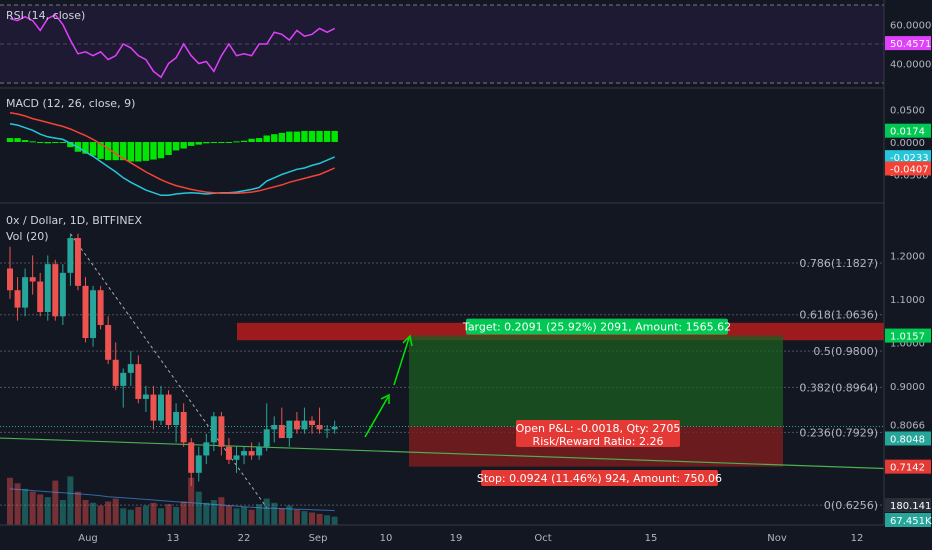 This screenshot has height=550, width=932. Describe the element at coordinates (910, 26) in the screenshot. I see `rsi-tick: 60.0000` at that location.